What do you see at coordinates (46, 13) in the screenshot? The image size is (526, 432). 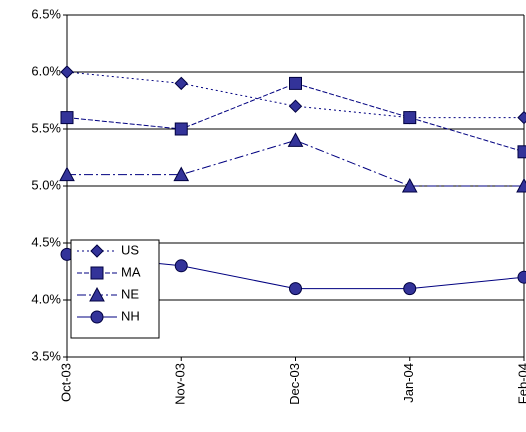 I see `y-tick-label: 6.5%` at bounding box center [46, 13].